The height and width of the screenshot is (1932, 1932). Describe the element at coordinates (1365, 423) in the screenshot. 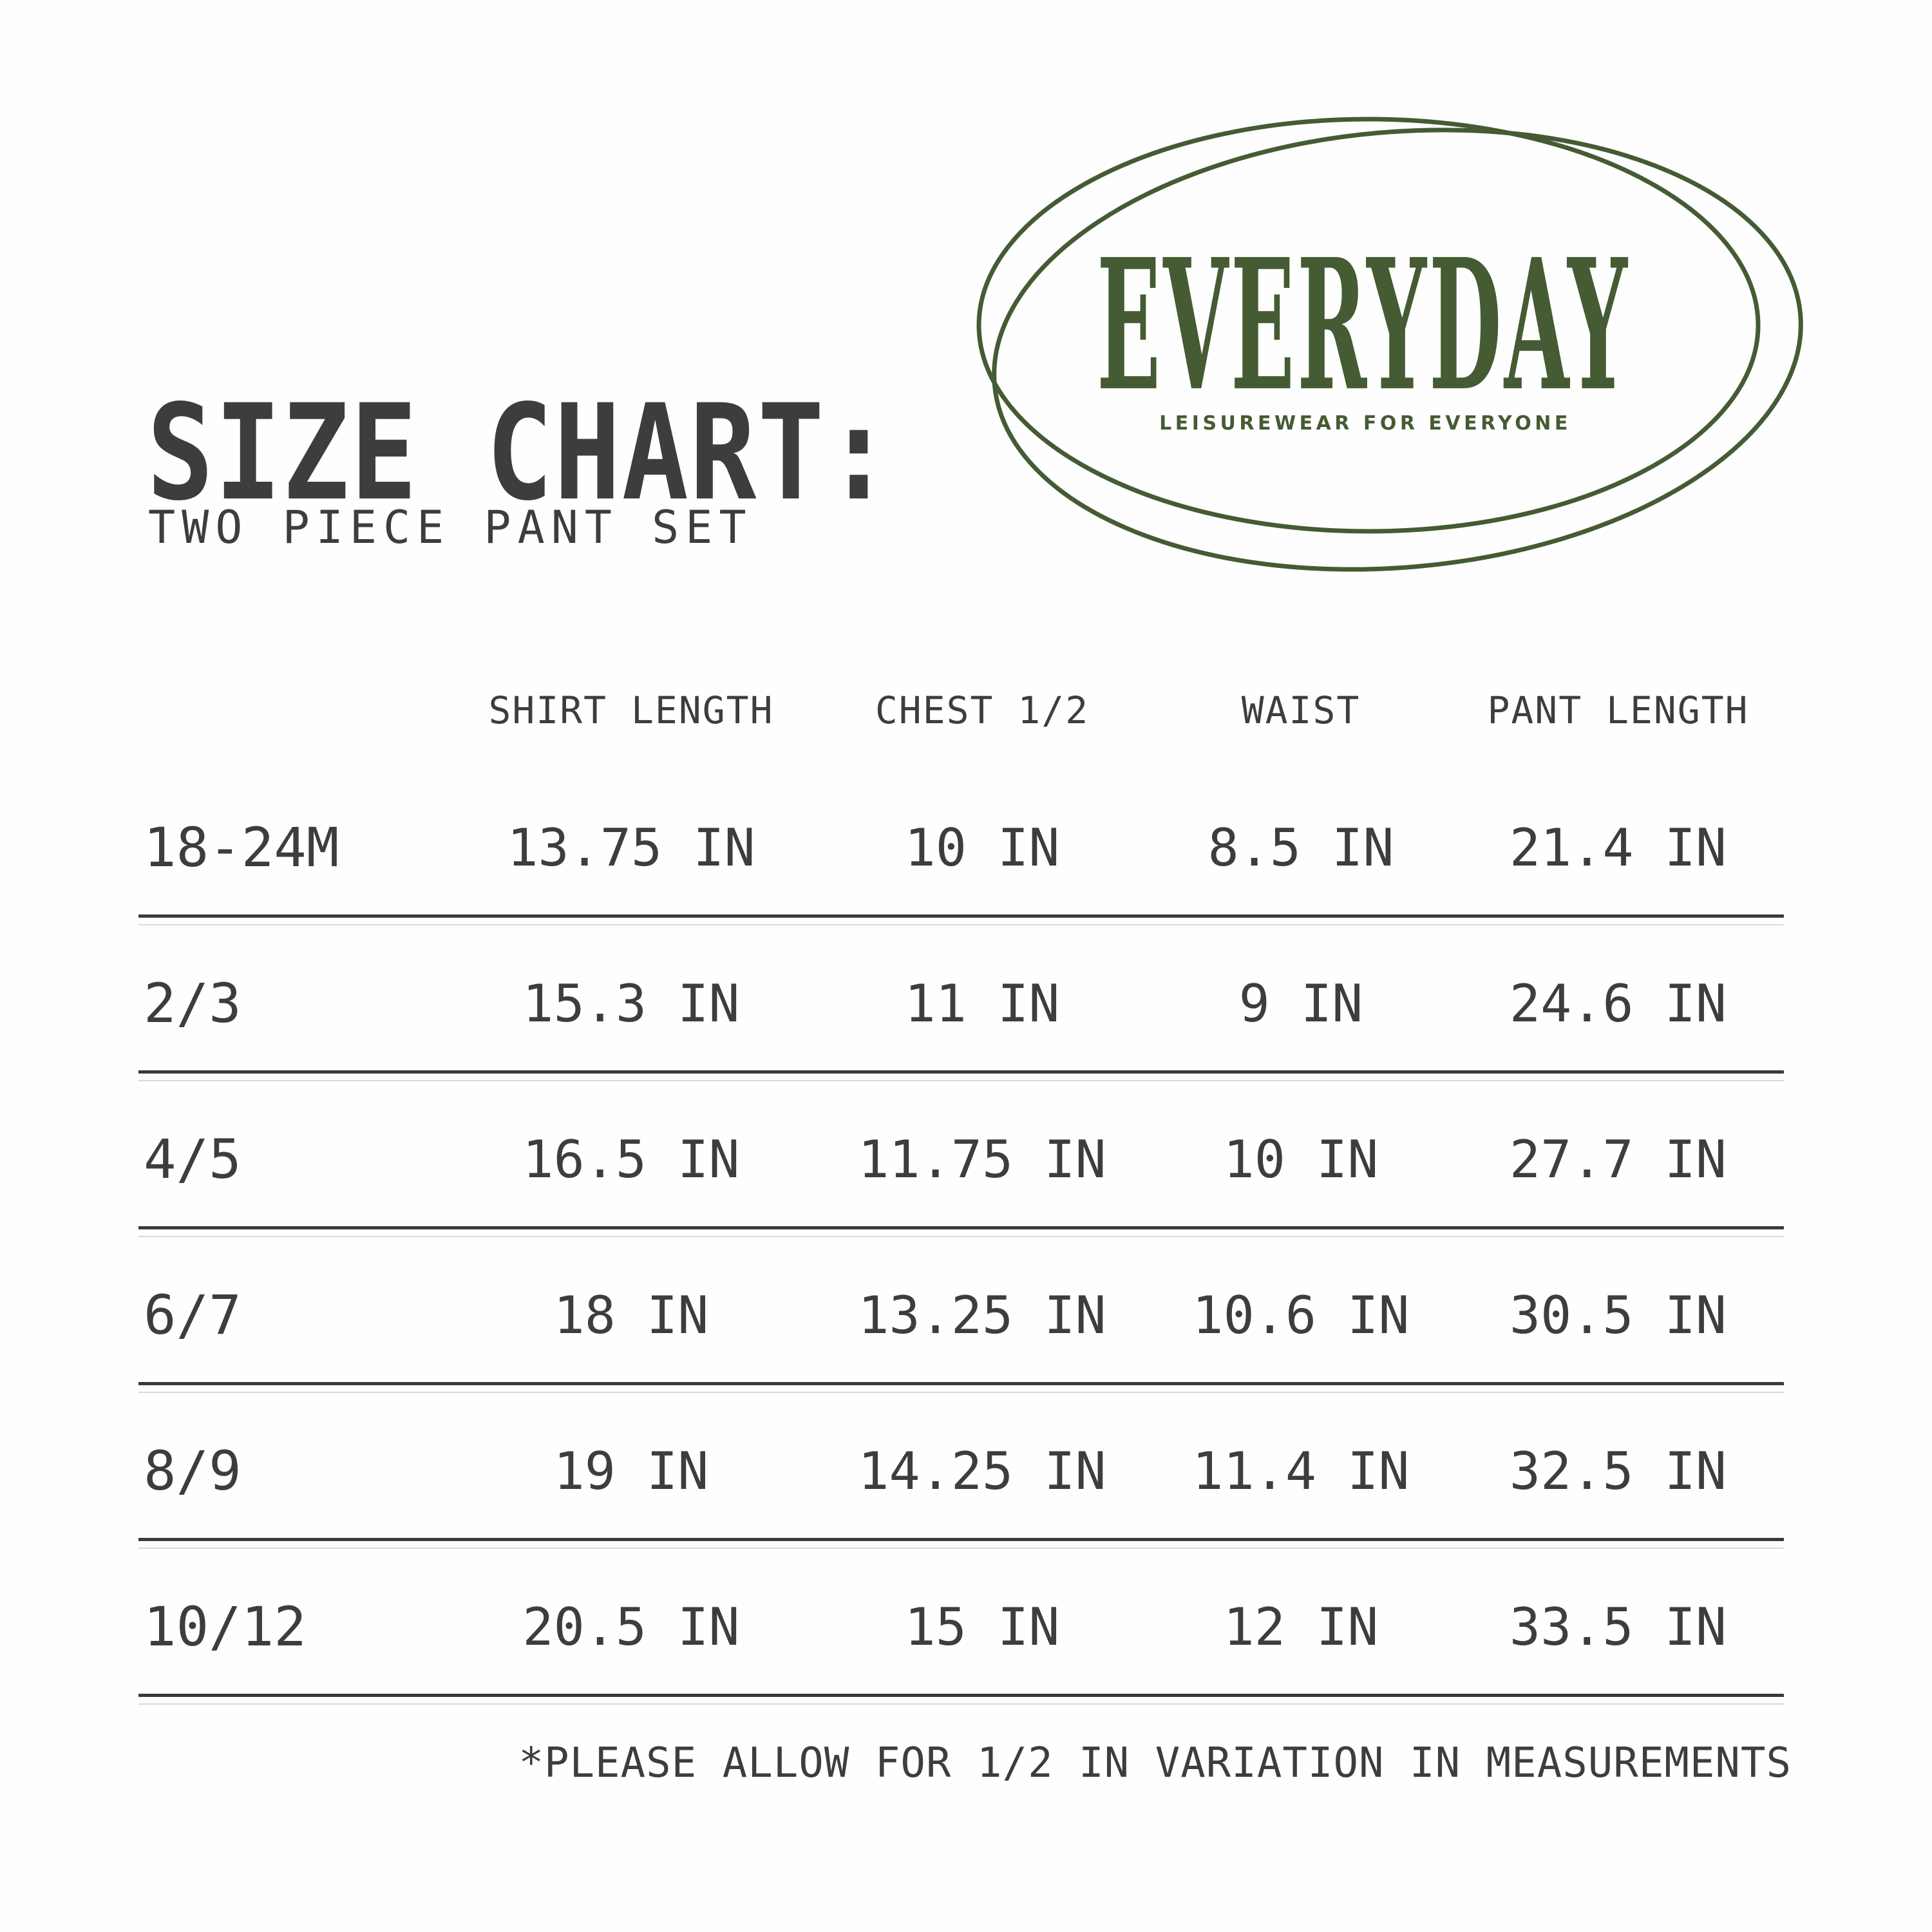

I see `logo-tagline: LEISUREWEAR FOR EVERYONE` at that location.